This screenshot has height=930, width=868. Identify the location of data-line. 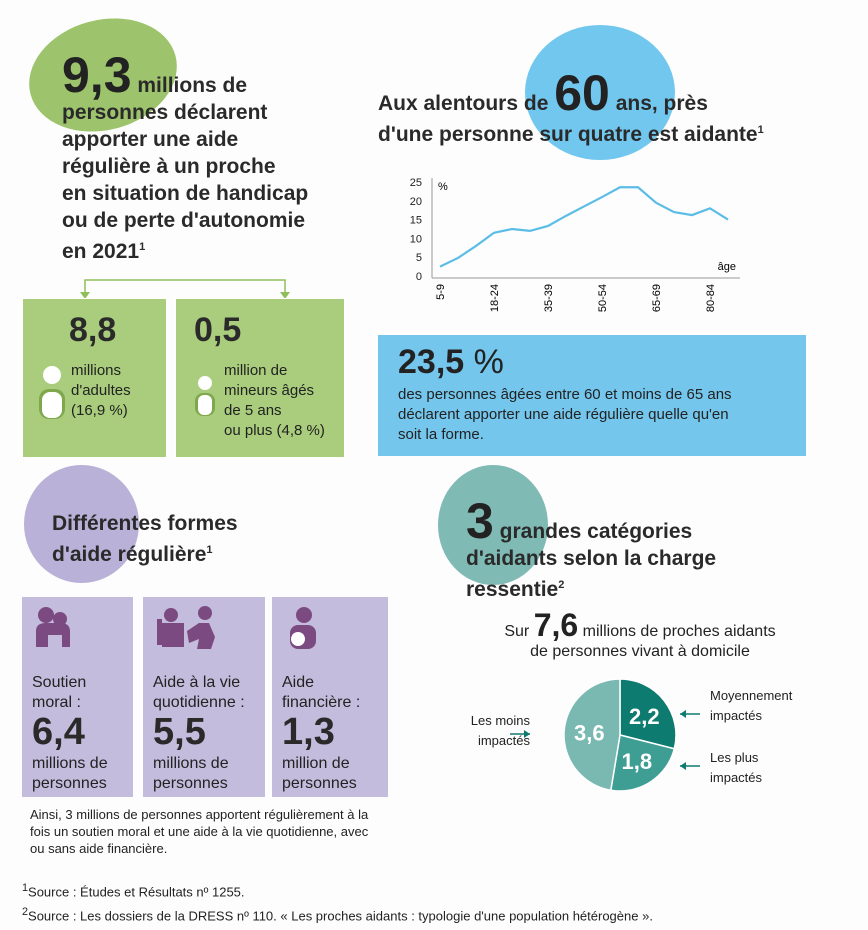
(584, 227).